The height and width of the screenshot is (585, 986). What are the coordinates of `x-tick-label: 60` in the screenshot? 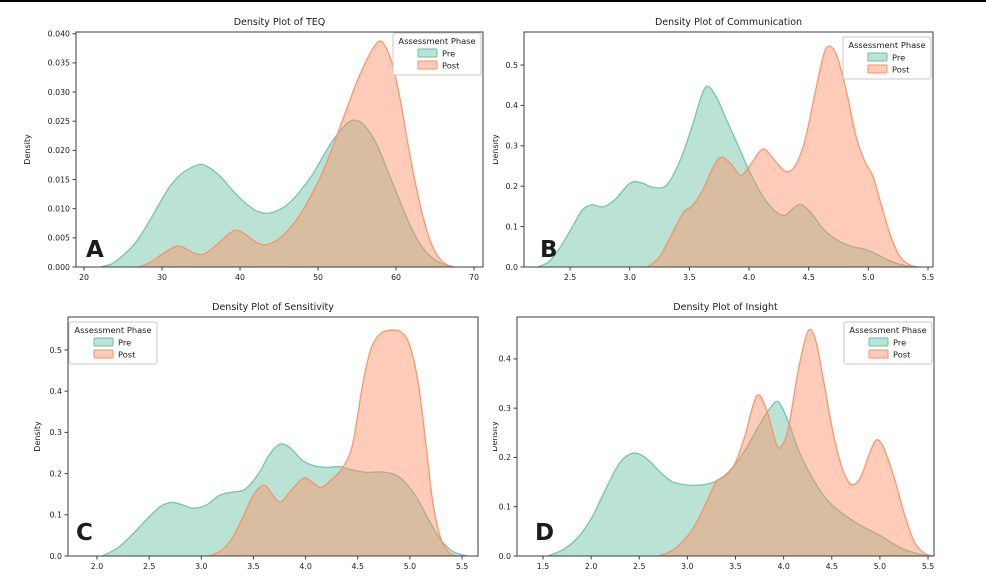 It's located at (396, 277).